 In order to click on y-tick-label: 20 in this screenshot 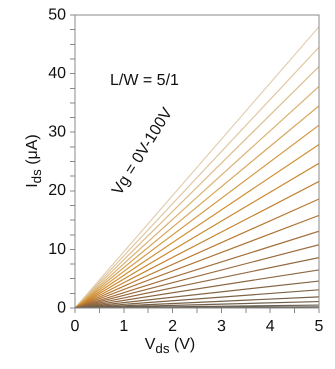, I will do `click(57, 191)`.